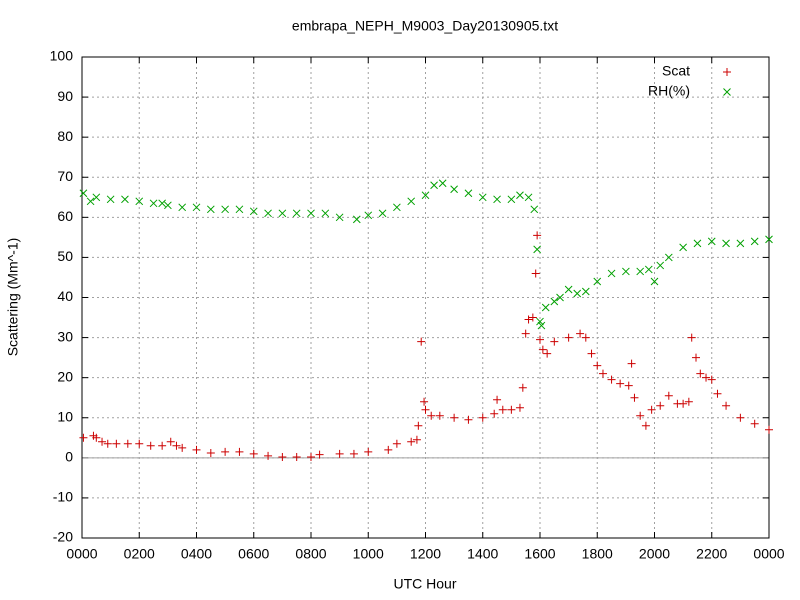 The width and height of the screenshot is (800, 600). Describe the element at coordinates (65, 176) in the screenshot. I see `y-tick-label: 70` at that location.